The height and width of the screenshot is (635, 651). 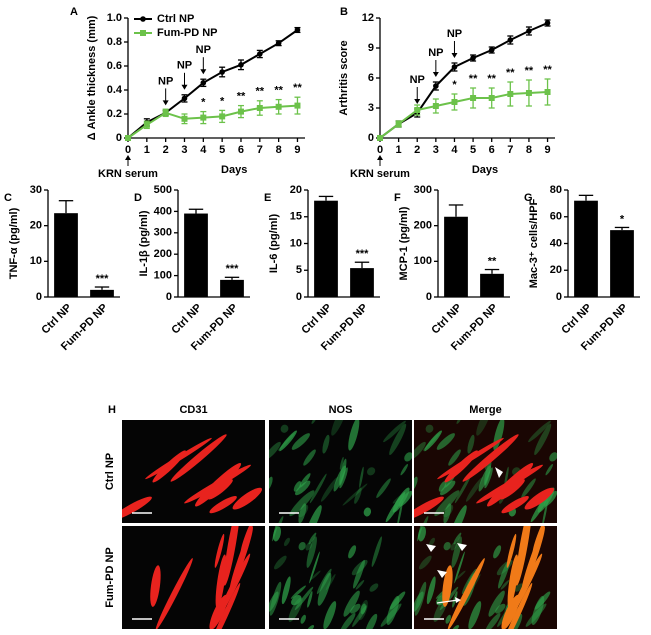 What do you see at coordinates (267, 198) in the screenshot?
I see `panel-letter: E` at bounding box center [267, 198].